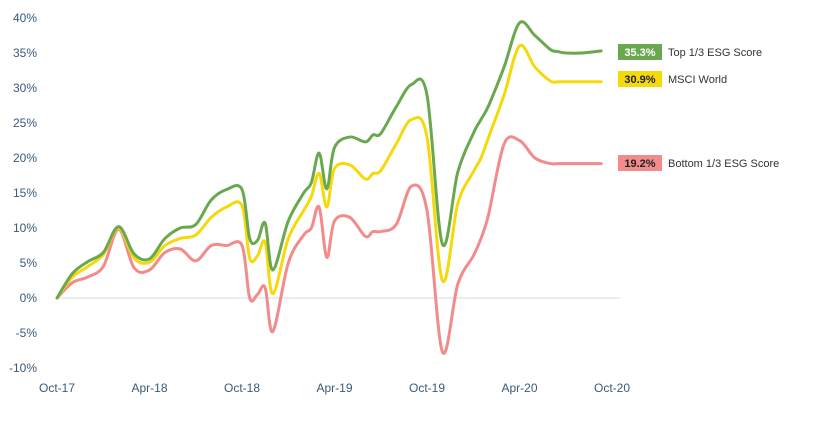 This screenshot has height=426, width=822. Describe the element at coordinates (57, 388) in the screenshot. I see `x-tick-label: Oct-17` at that location.